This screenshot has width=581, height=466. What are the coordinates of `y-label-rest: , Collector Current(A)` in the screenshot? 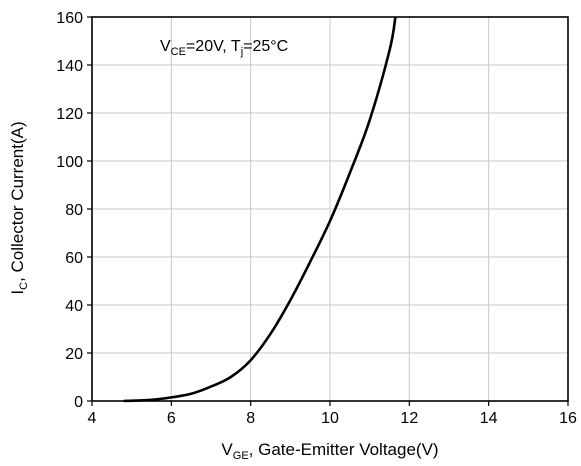 It's located at (17, 201).